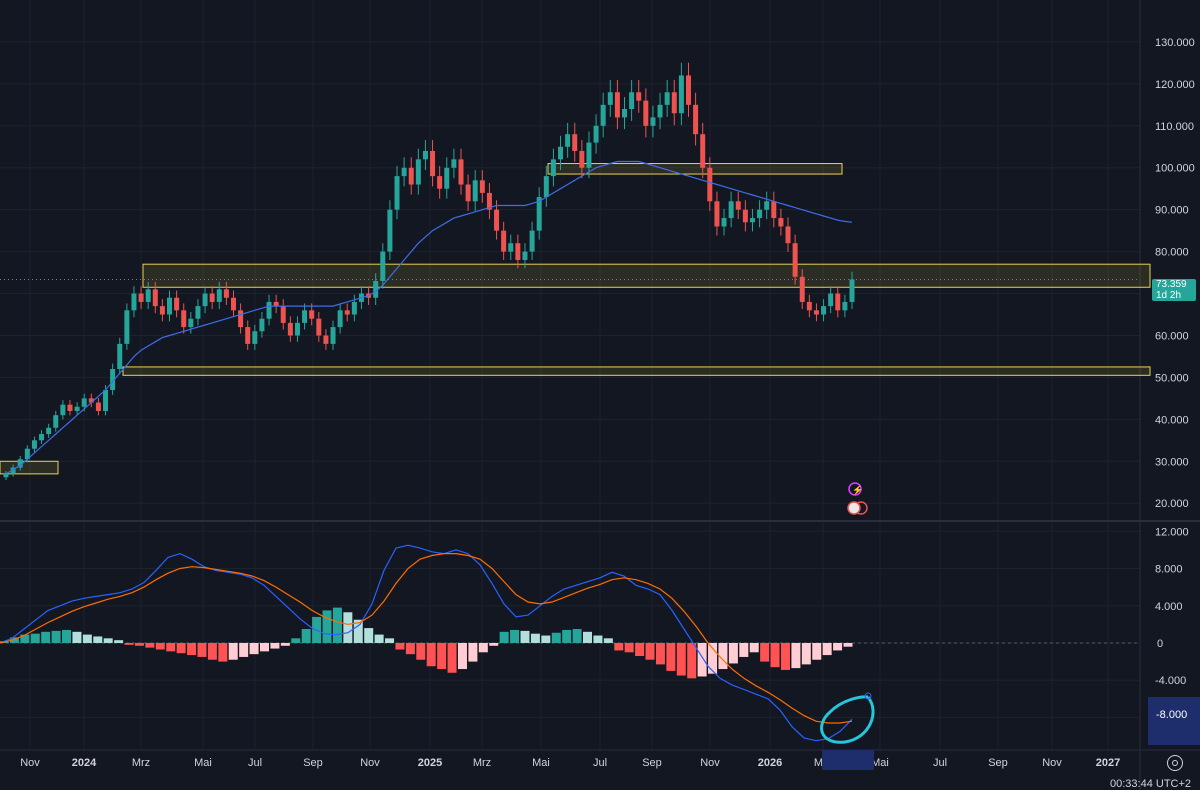 The width and height of the screenshot is (1200, 790). What do you see at coordinates (1052, 763) in the screenshot?
I see `time-axis-tick: Nov` at bounding box center [1052, 763].